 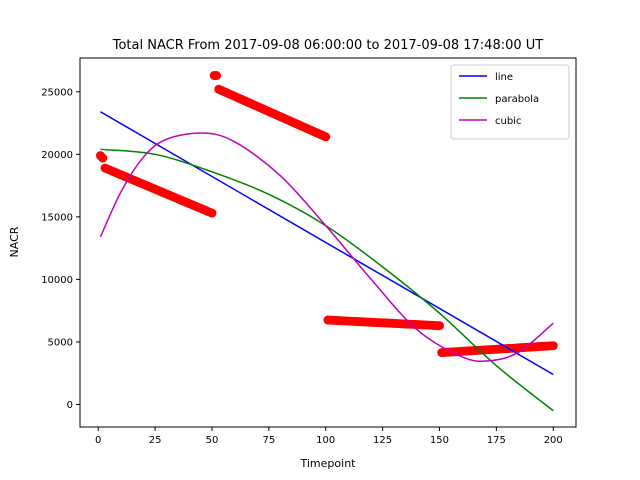 What do you see at coordinates (268, 440) in the screenshot?
I see `x-tick-label: 75` at bounding box center [268, 440].